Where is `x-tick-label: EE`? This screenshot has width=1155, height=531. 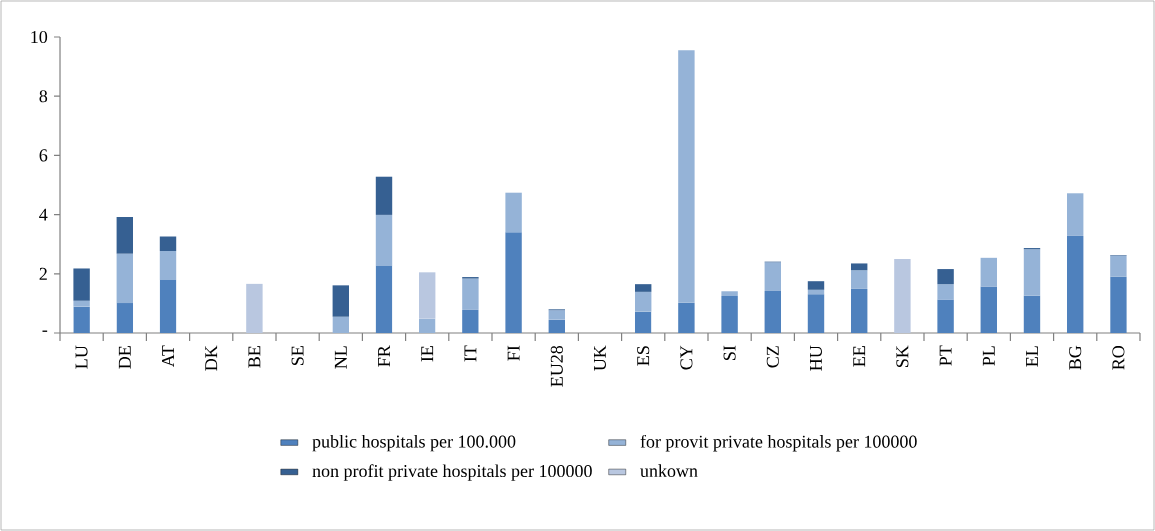 x-tick-label: EE is located at coordinates (859, 356).